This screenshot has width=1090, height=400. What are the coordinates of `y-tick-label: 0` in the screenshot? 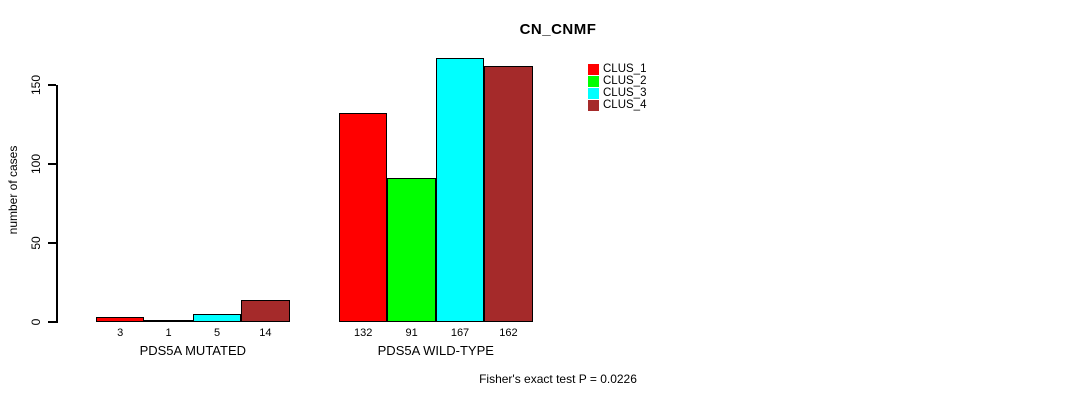 It's located at (36, 322).